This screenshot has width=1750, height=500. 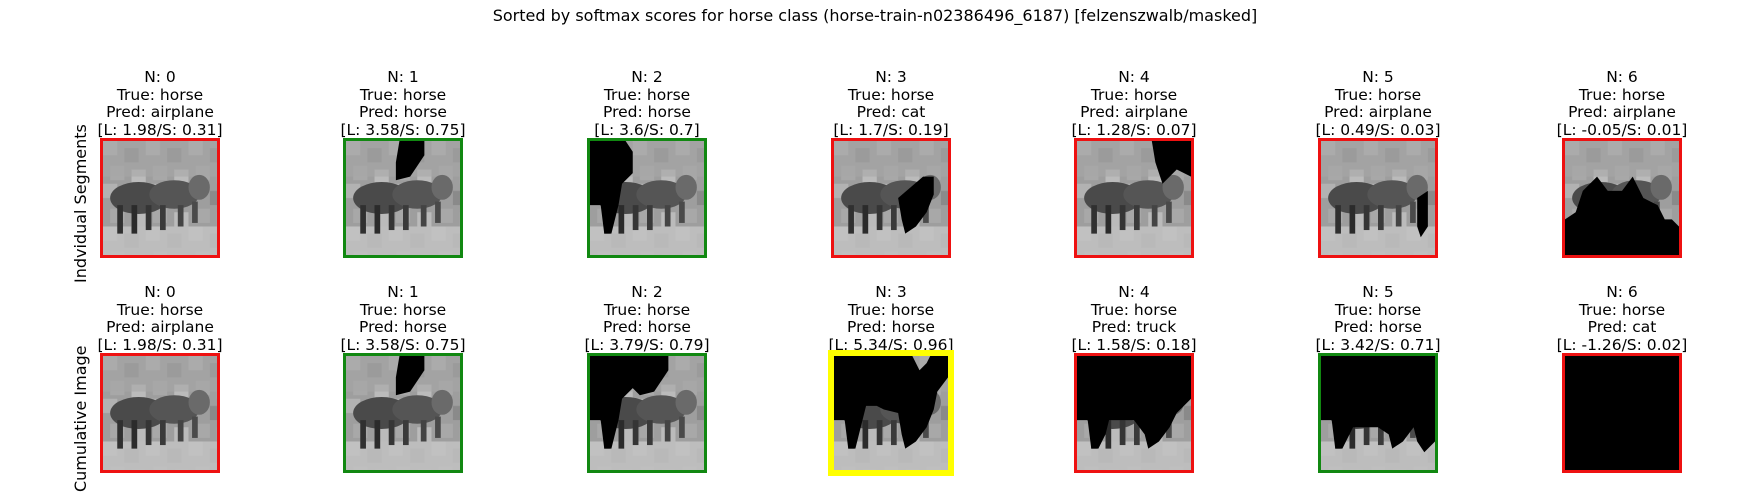 I want to click on score-label: [L: 5.34/S: 0.96], so click(x=891, y=344).